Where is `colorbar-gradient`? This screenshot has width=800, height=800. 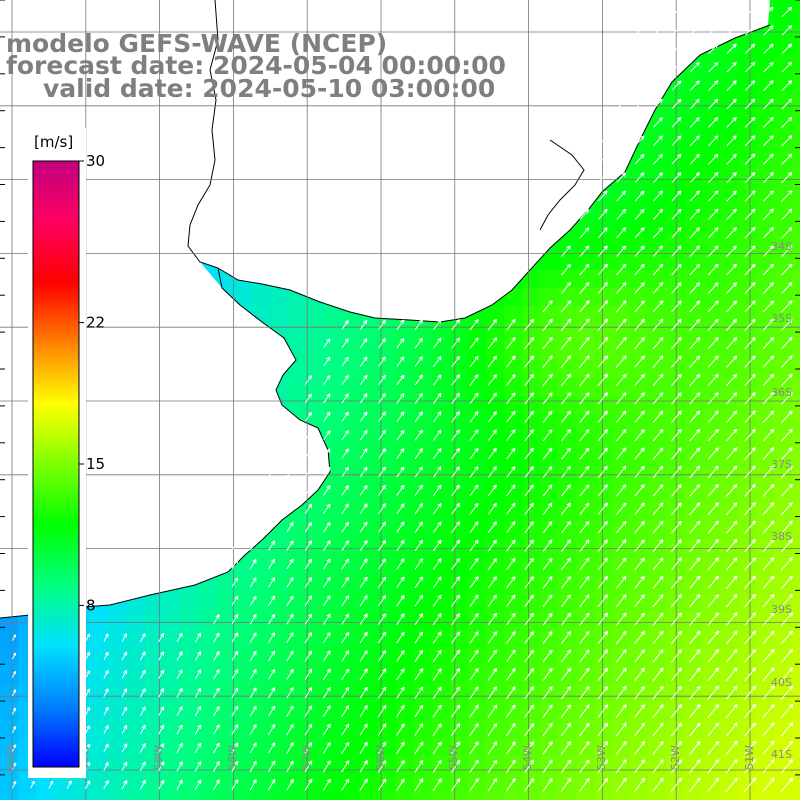 colorbar-gradient is located at coordinates (56, 464).